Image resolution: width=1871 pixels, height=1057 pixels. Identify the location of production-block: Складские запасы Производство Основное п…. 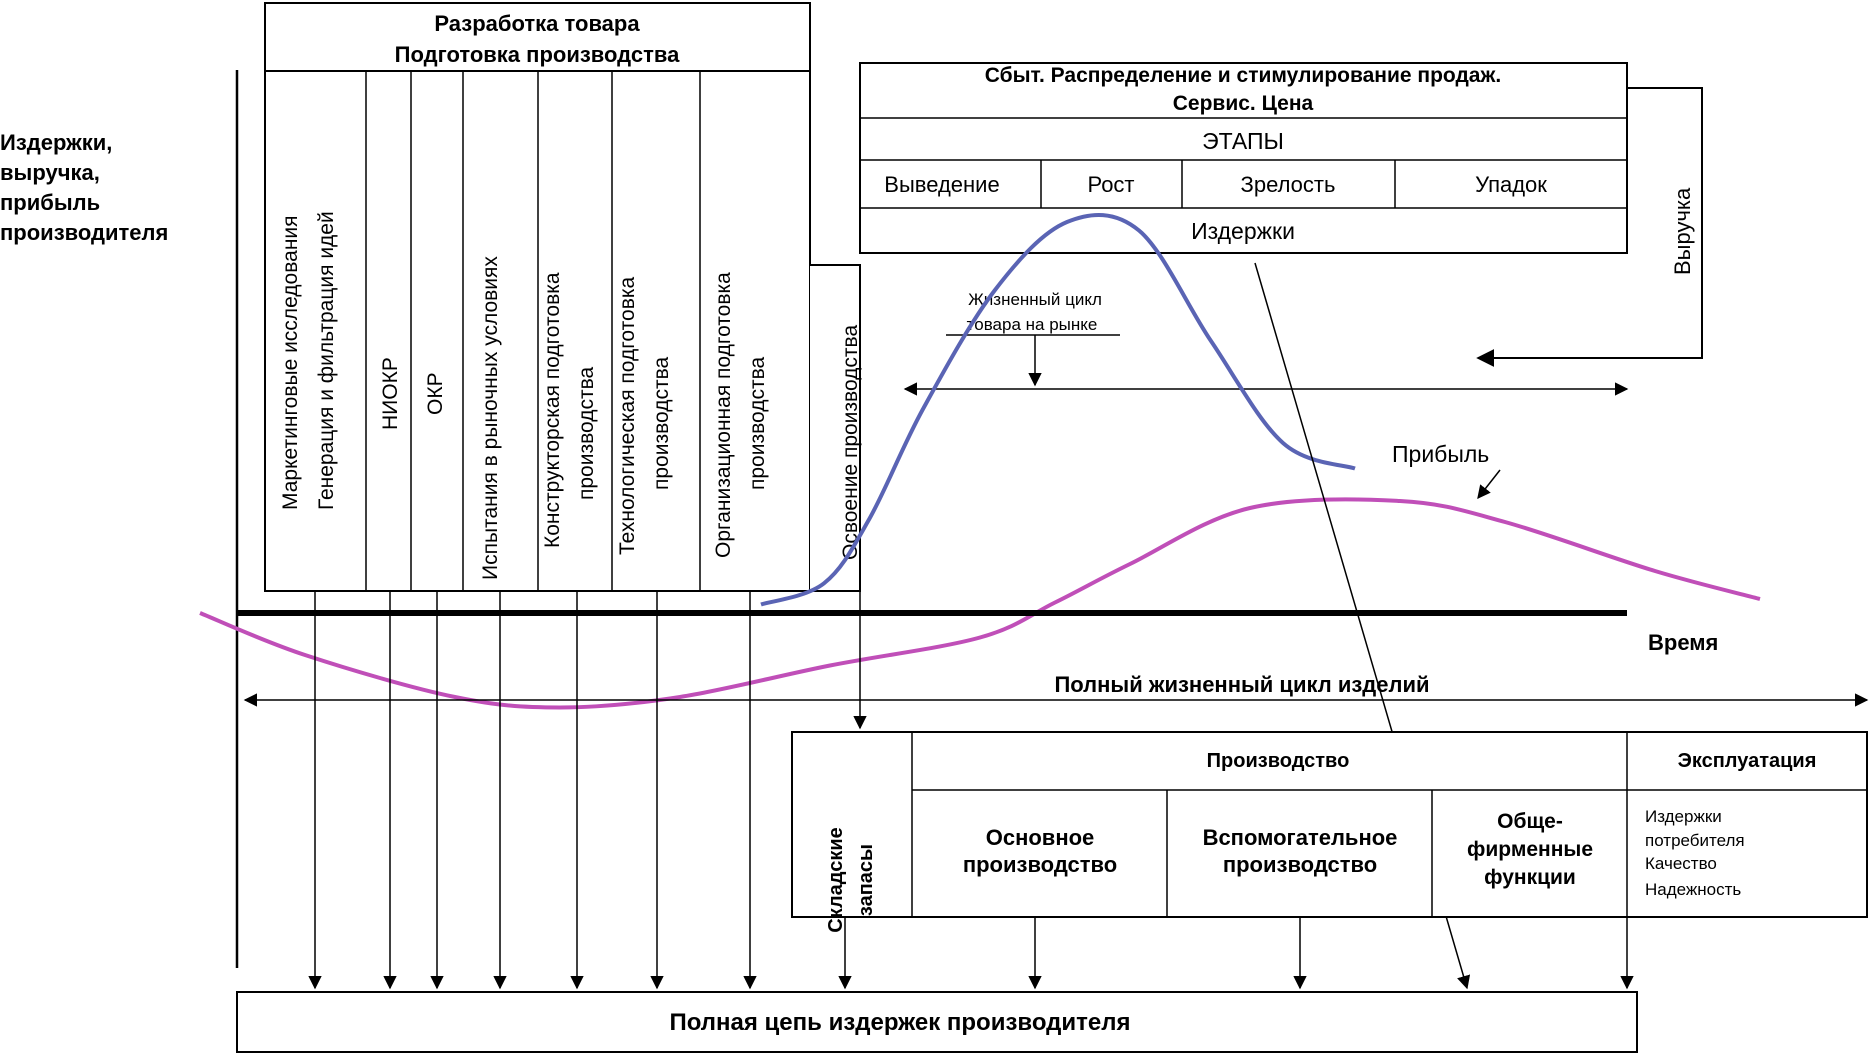
(1329, 832).